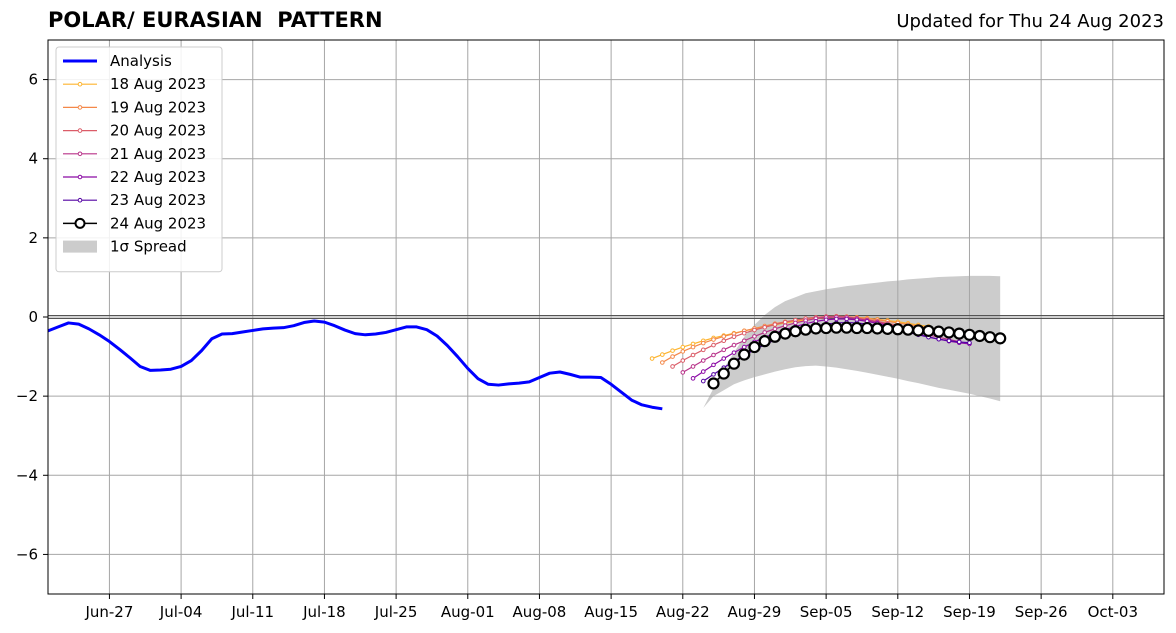  What do you see at coordinates (158, 107) in the screenshot?
I see `legend-label: 19 Aug 2023` at bounding box center [158, 107].